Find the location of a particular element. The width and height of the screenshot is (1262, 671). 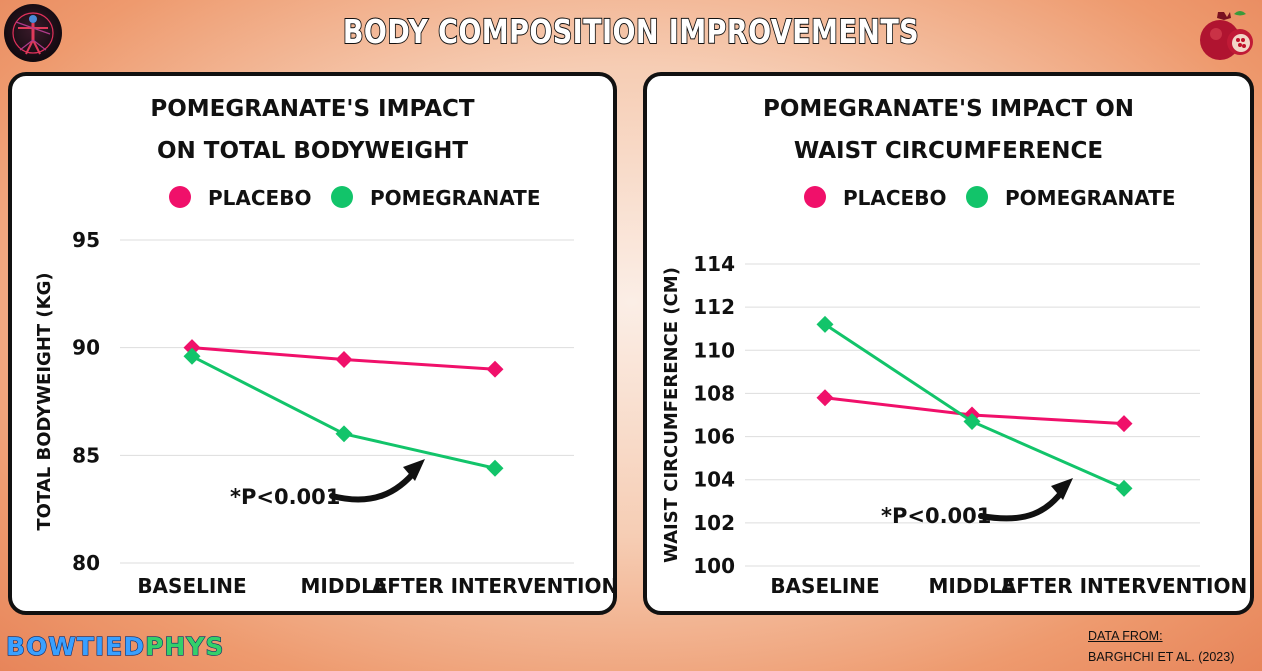

chart-title-line: POMEGRANATE'S IMPACT ON is located at coordinates (948, 109).